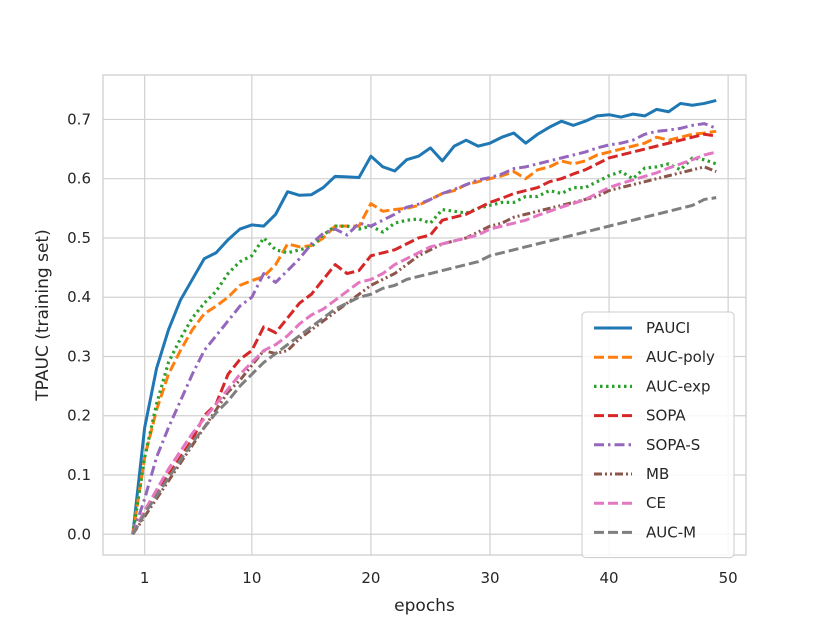 The image size is (830, 623). I want to click on legend-label: AUC-poly, so click(680, 357).